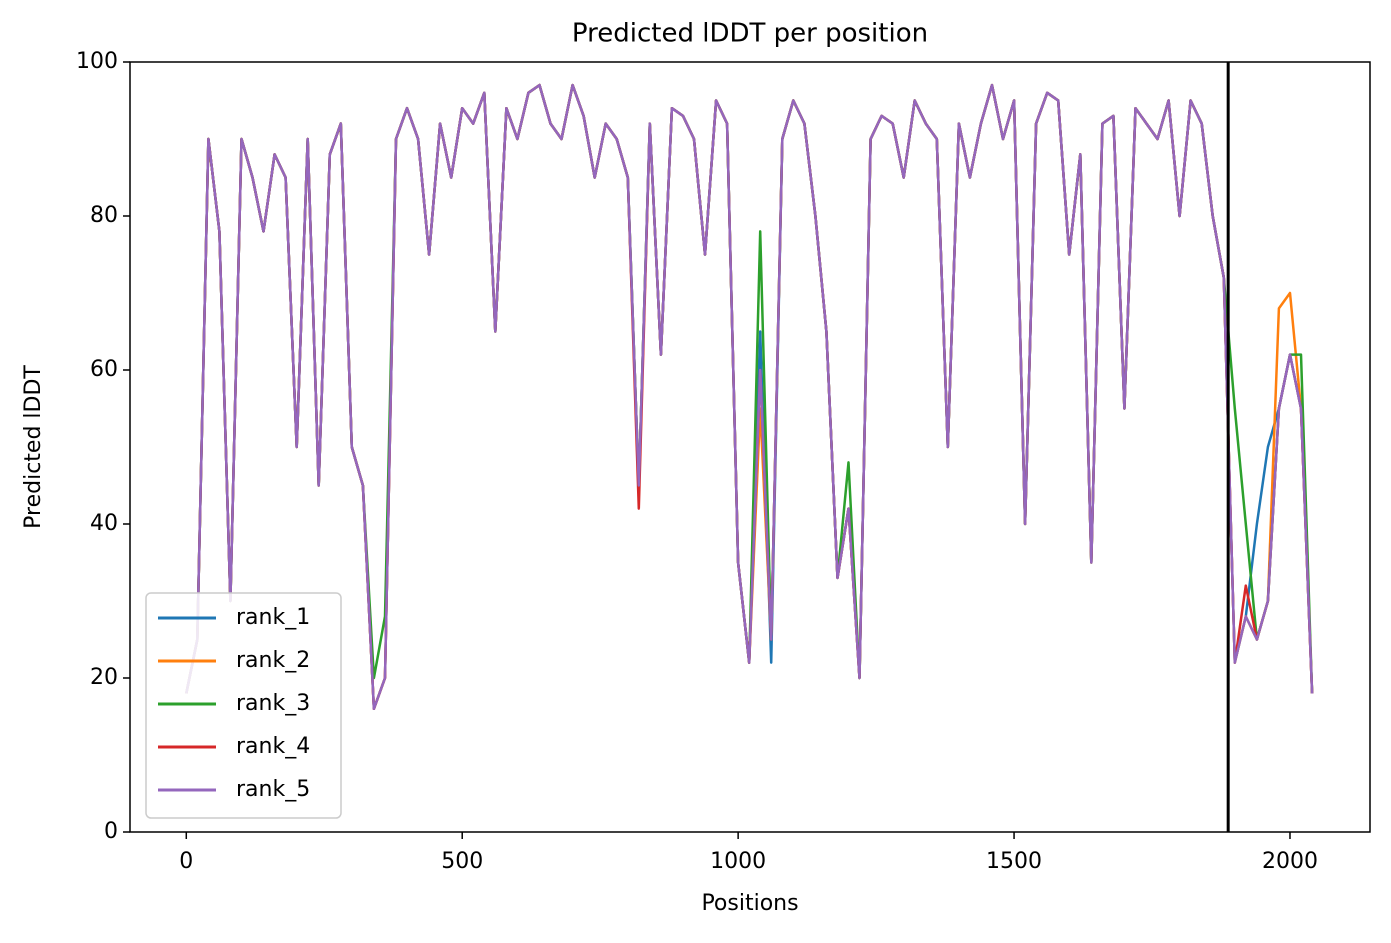  What do you see at coordinates (186, 861) in the screenshot?
I see `x-tick-label: 0` at bounding box center [186, 861].